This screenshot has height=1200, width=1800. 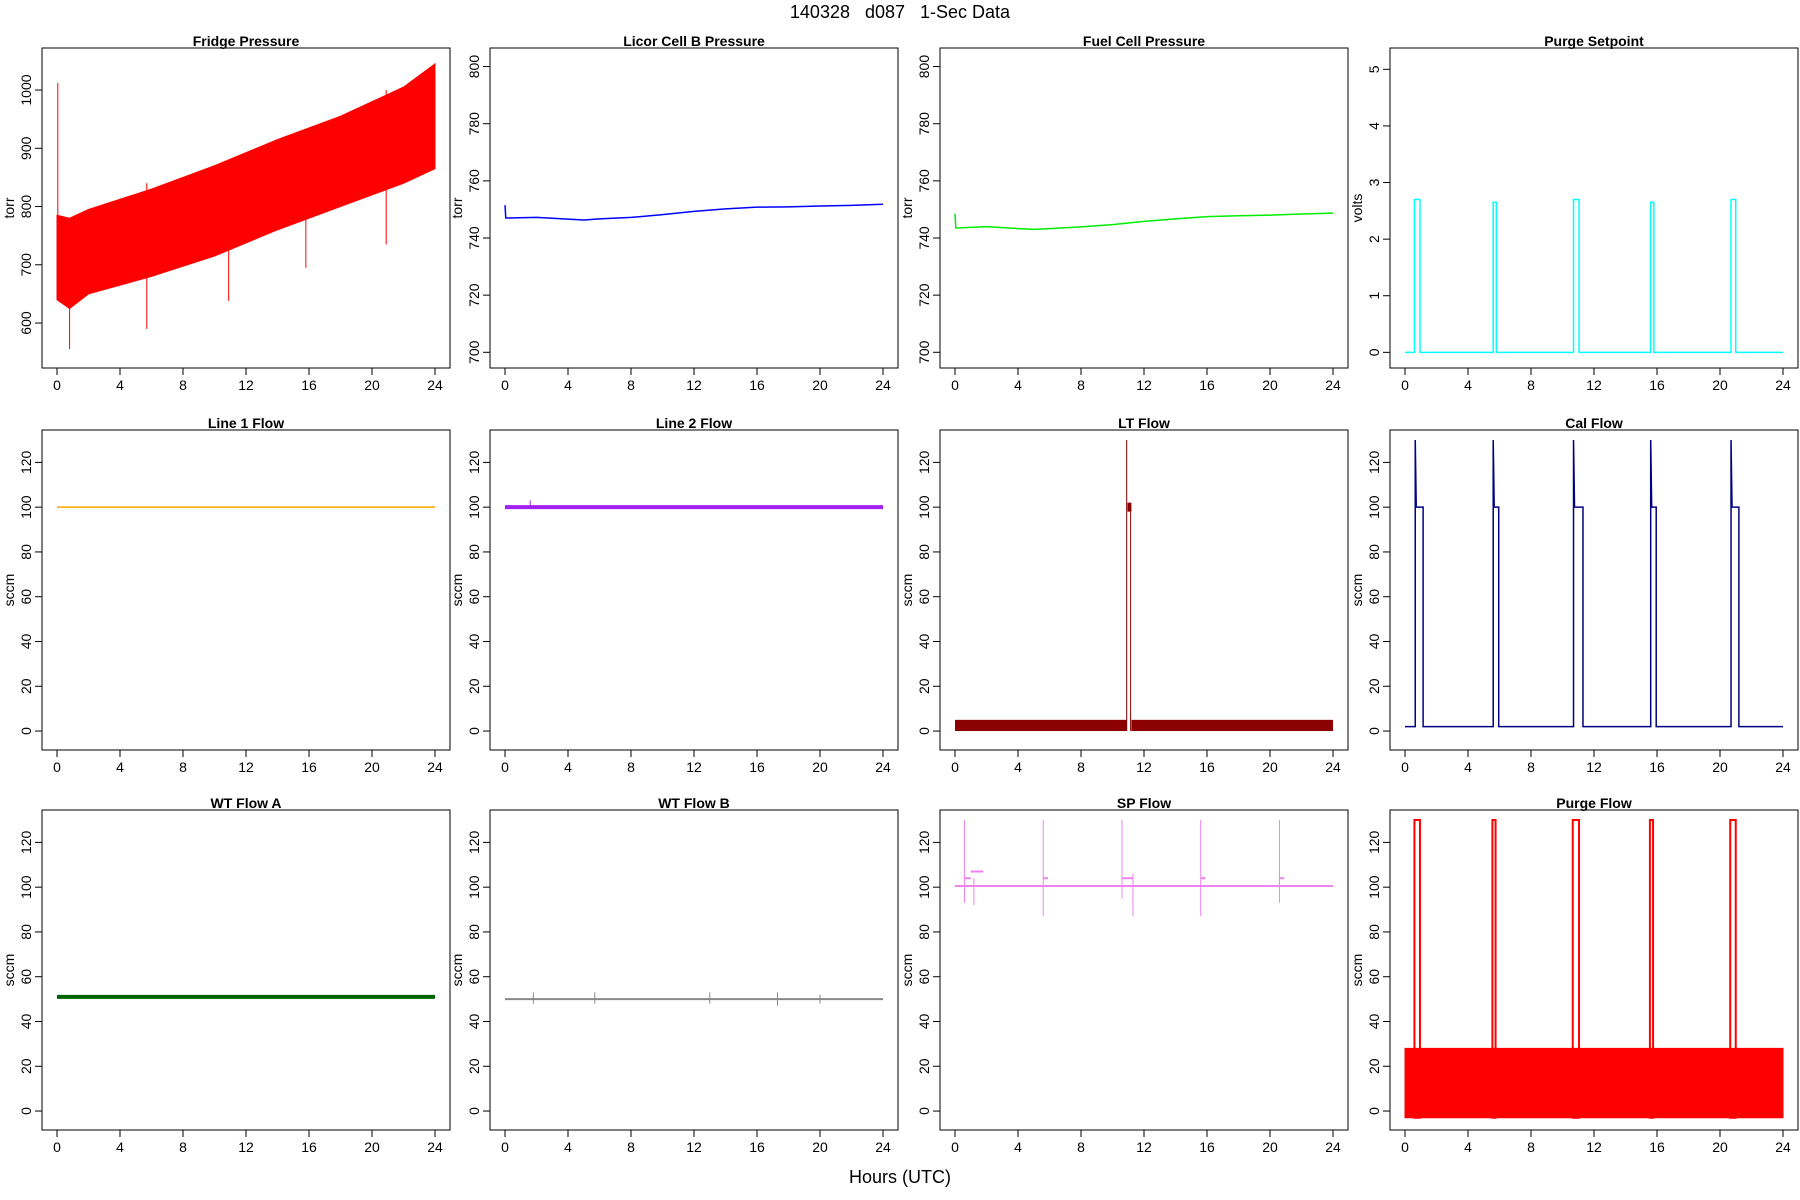 I want to click on panel-title: Purge Flow, so click(x=1594, y=803).